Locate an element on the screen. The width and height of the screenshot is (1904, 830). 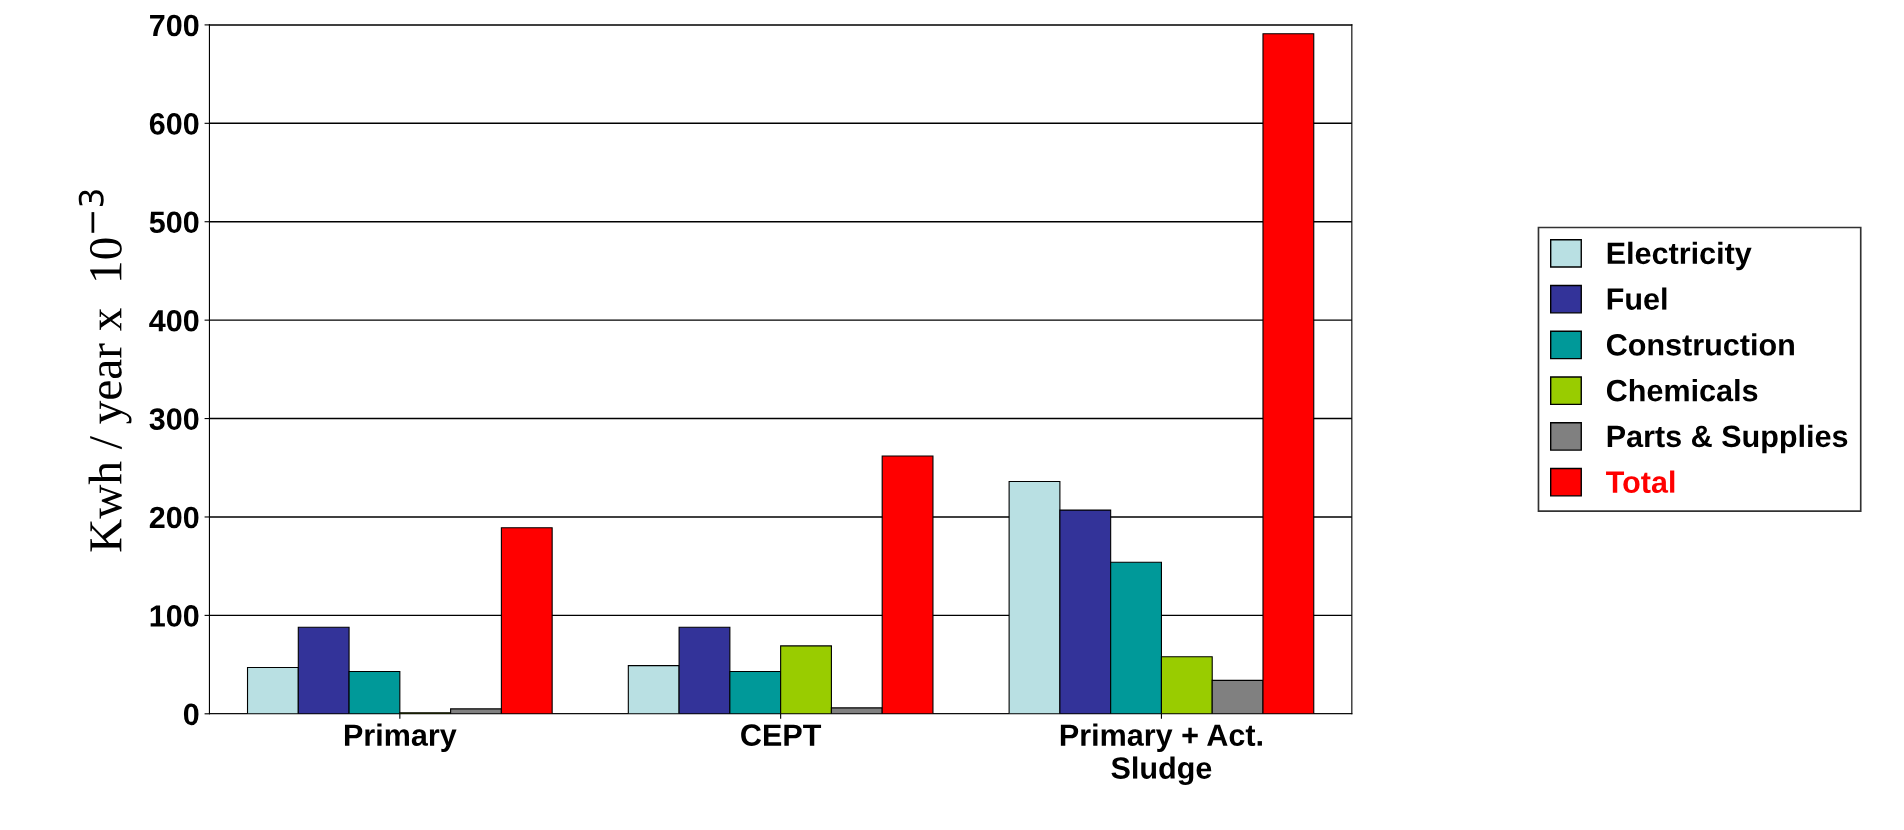
y-tick-label: 500 is located at coordinates (174, 222).